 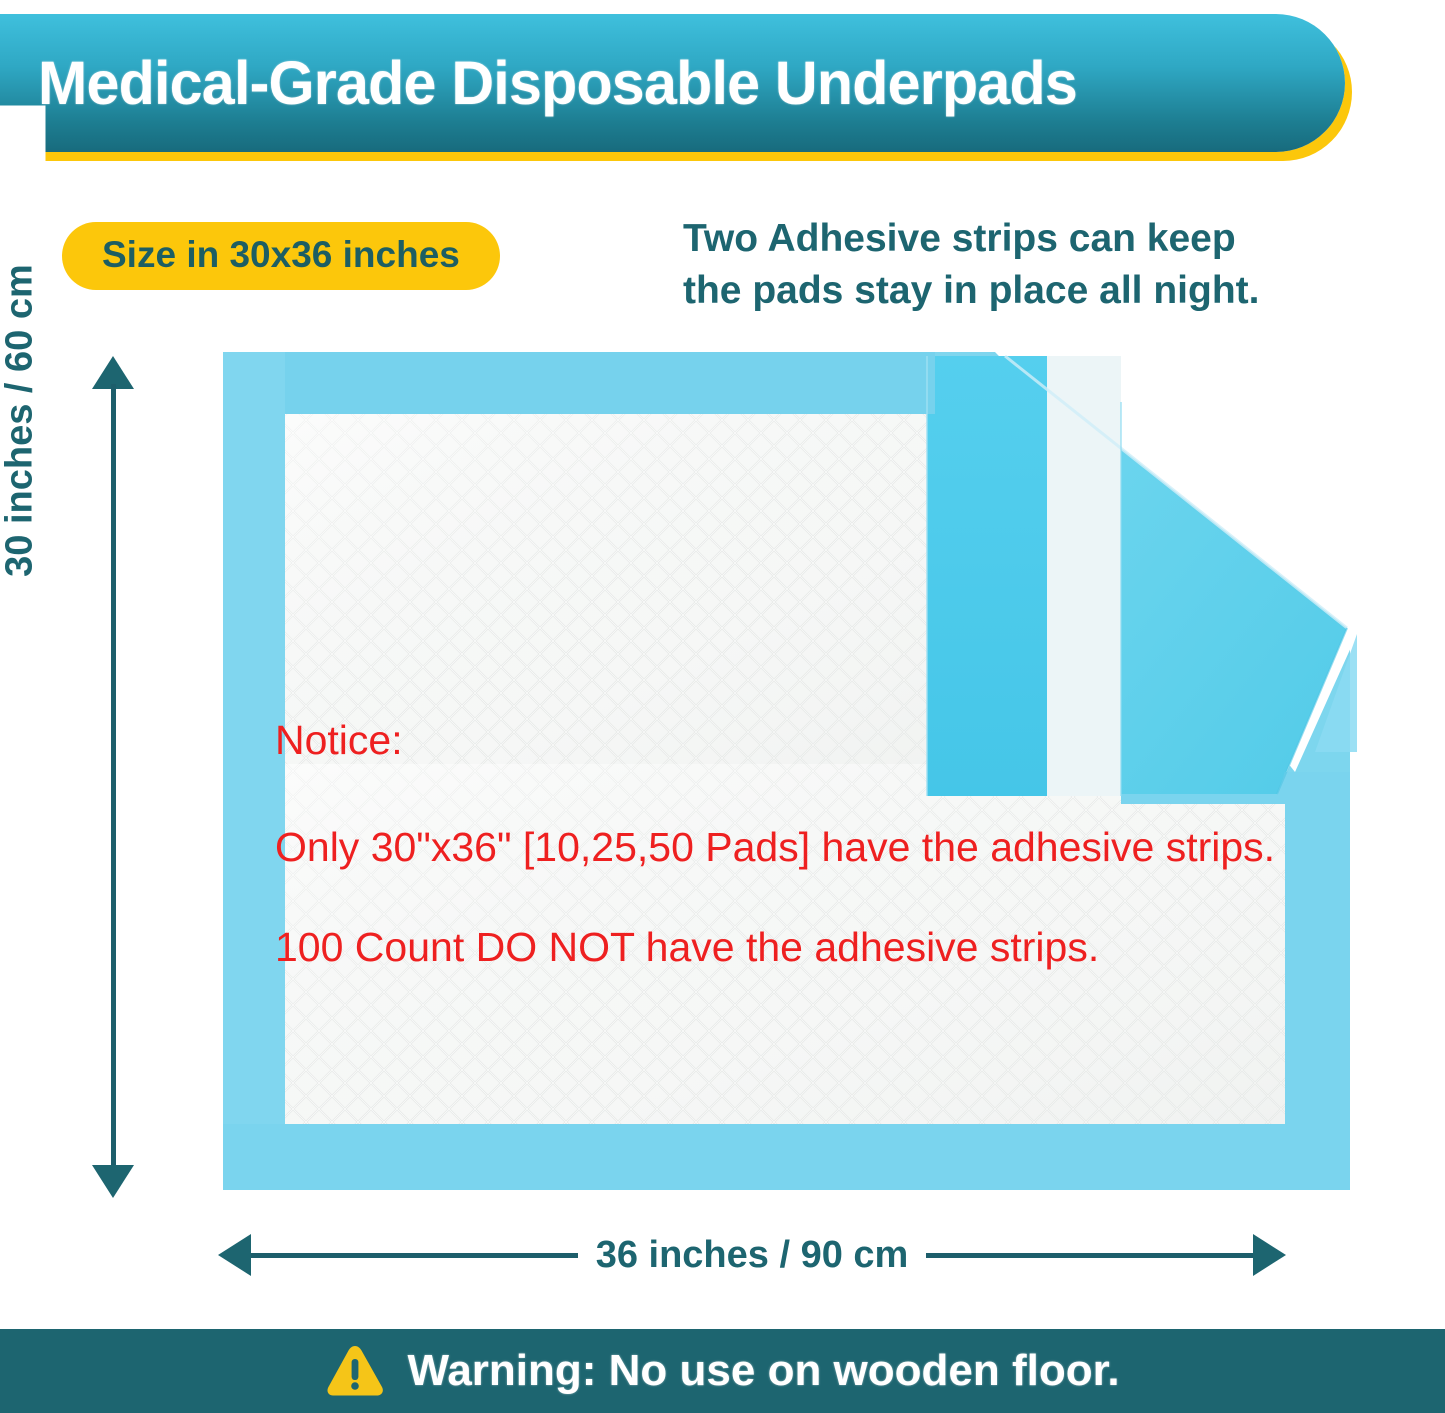 What do you see at coordinates (1090, 1255) in the screenshot?
I see `horizontal-arrow-shaft-right` at bounding box center [1090, 1255].